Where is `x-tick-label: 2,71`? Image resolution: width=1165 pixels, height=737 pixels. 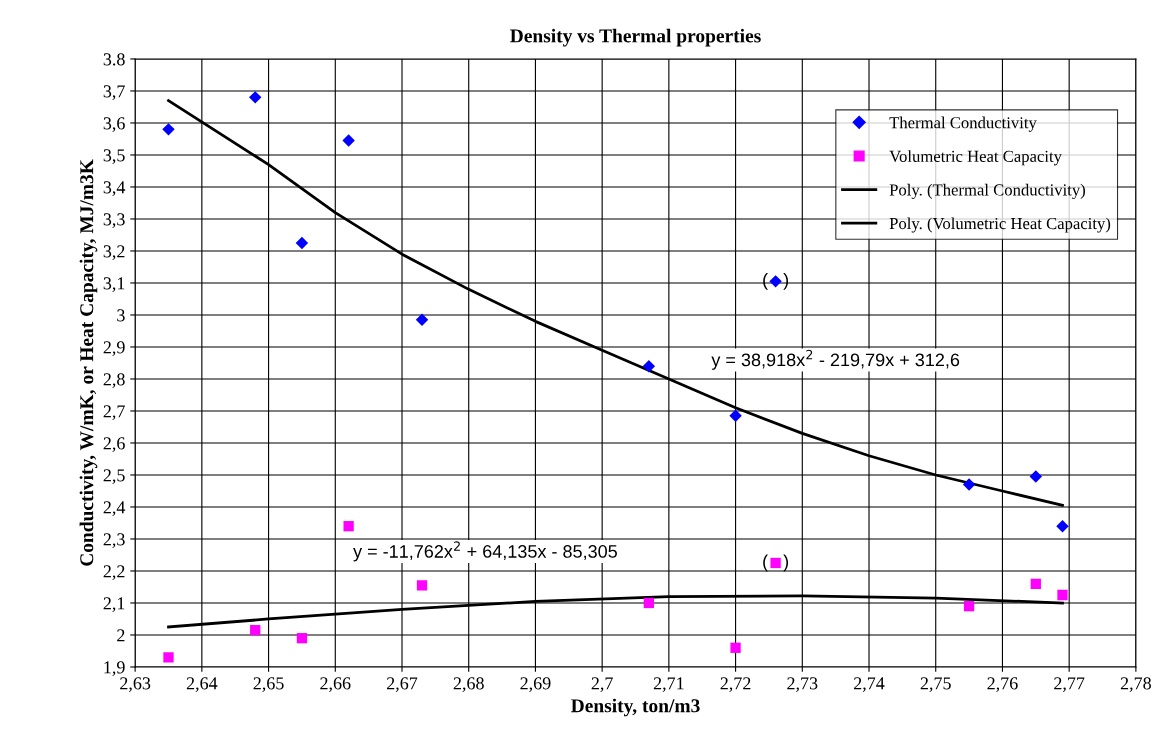
x-tick-label: 2,71 is located at coordinates (668, 685).